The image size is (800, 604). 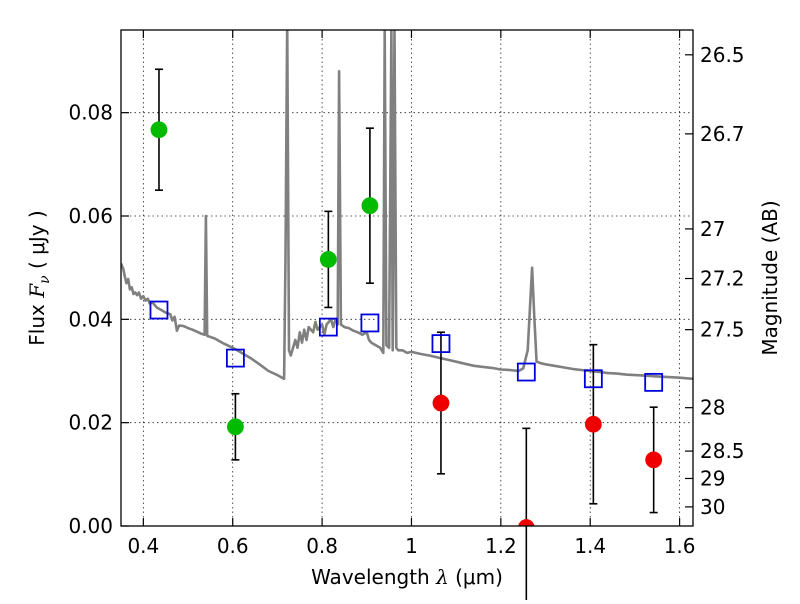 What do you see at coordinates (233, 546) in the screenshot?
I see `x-tick-label: 0.6` at bounding box center [233, 546].